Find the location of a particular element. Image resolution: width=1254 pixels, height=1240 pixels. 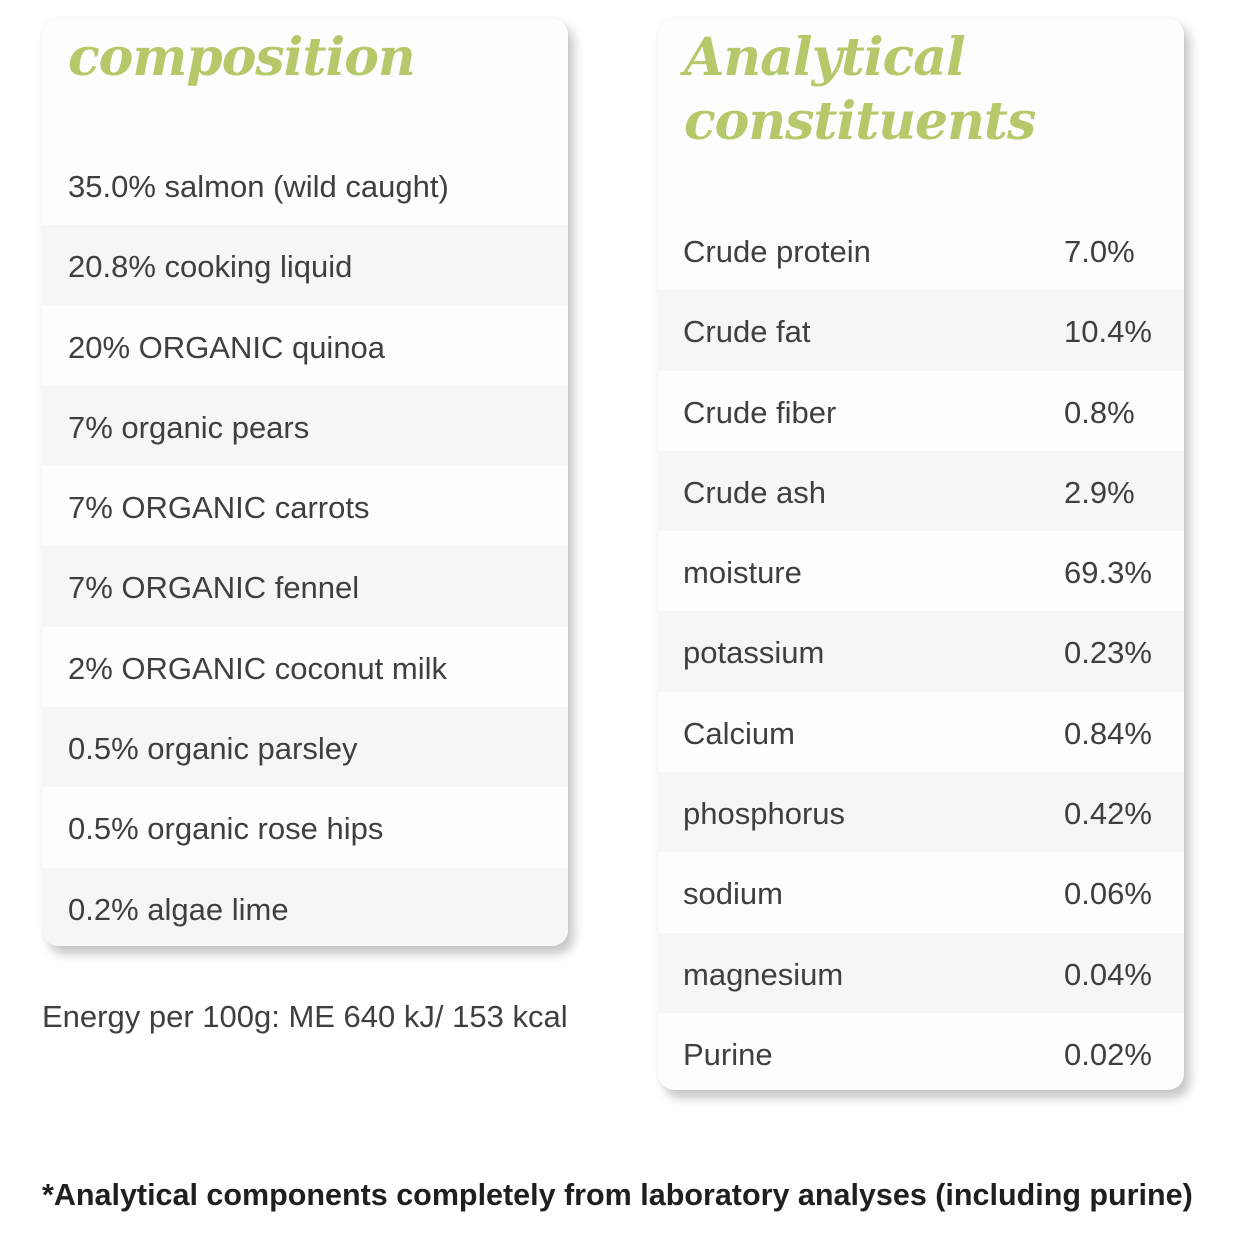

analytical-row: Crude fiber 0.8% is located at coordinates (921, 411).